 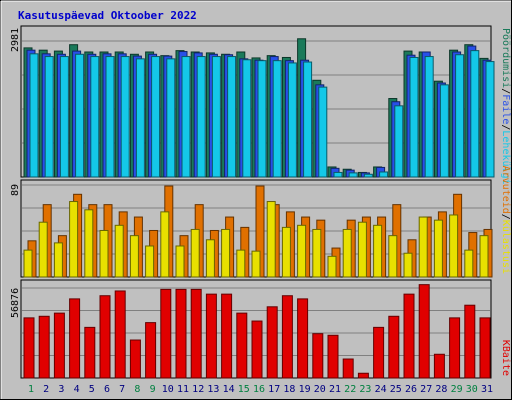 I want to click on day-label-28: 28, so click(x=441, y=389).